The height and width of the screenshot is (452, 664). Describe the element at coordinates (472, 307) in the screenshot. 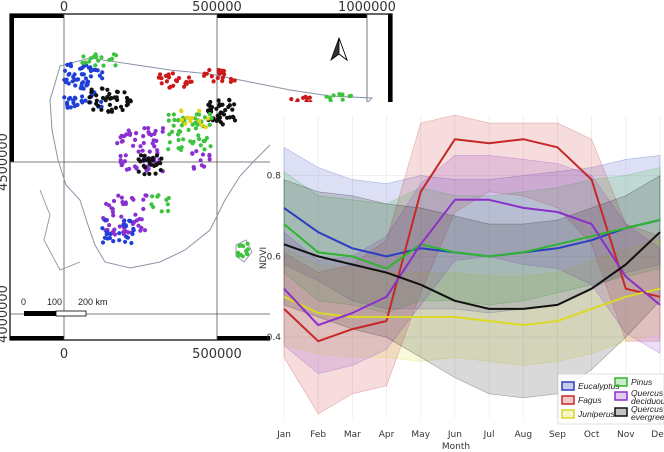

I see `line-juniperus` at that location.